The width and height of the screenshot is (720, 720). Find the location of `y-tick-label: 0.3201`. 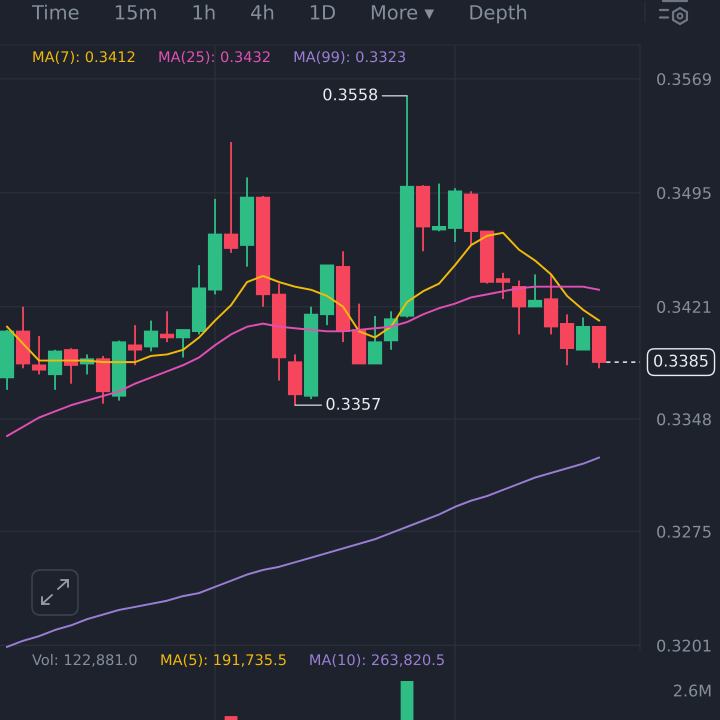

y-tick-label: 0.3201 is located at coordinates (684, 646).